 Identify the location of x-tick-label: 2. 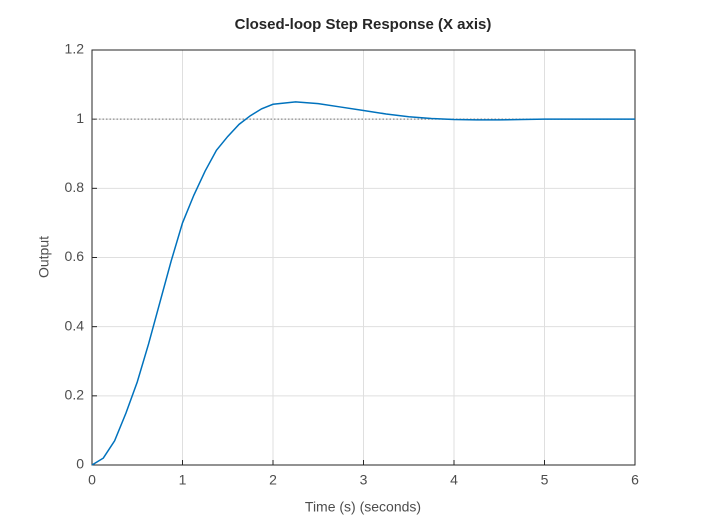
(273, 480).